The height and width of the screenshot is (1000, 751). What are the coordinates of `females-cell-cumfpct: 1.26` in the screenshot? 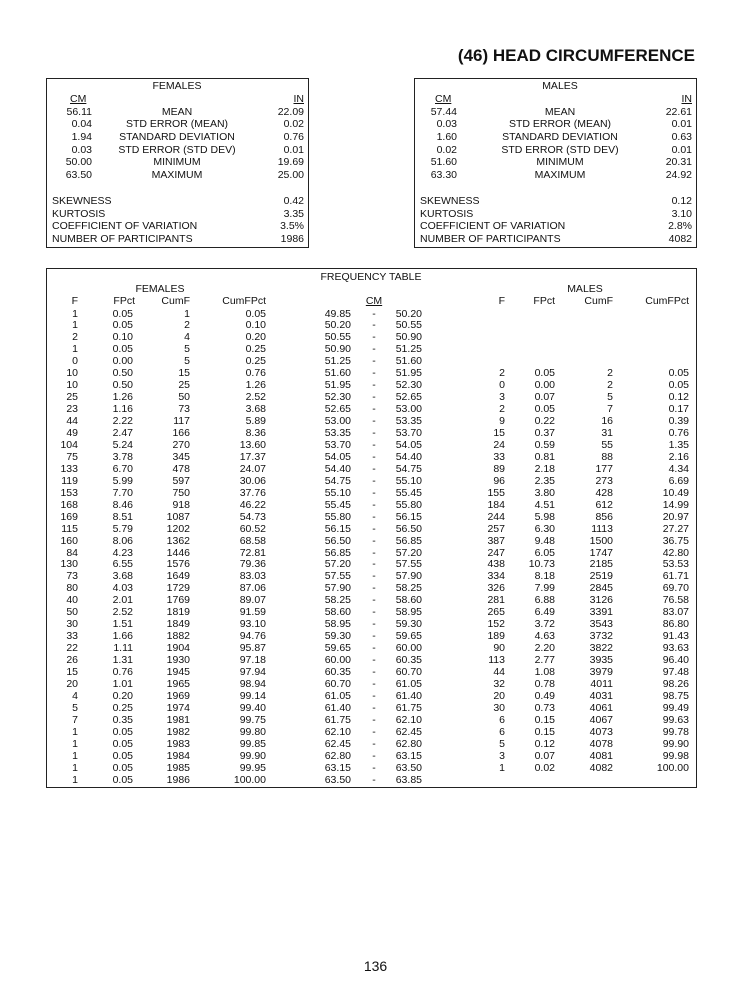 It's located at (255, 385).